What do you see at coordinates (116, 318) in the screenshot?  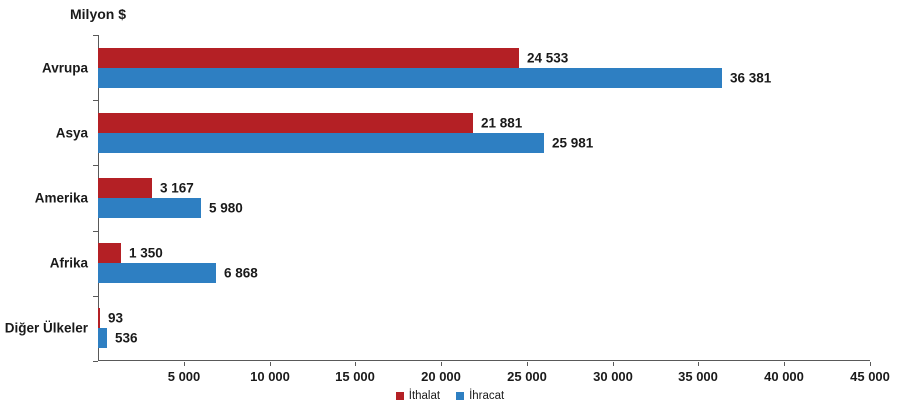 I see `value-label: 93` at bounding box center [116, 318].